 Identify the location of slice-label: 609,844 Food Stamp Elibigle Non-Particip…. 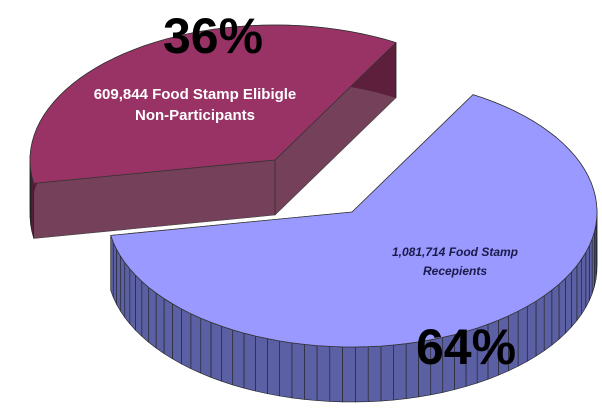
(195, 105).